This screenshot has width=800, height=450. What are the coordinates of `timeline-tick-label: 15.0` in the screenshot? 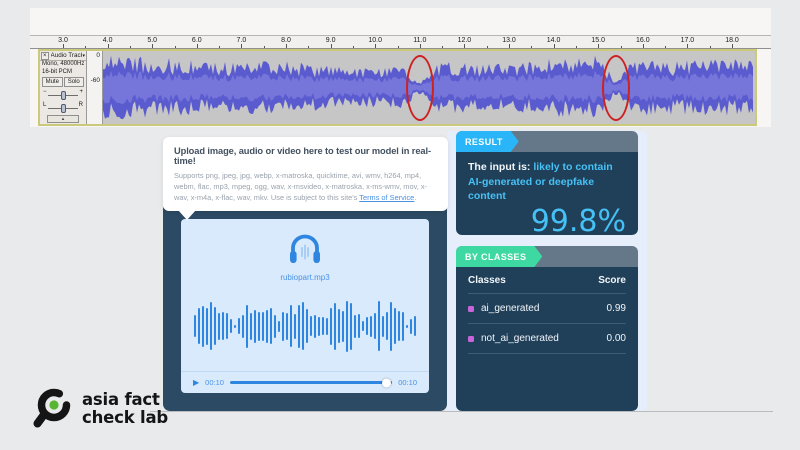 It's located at (598, 40).